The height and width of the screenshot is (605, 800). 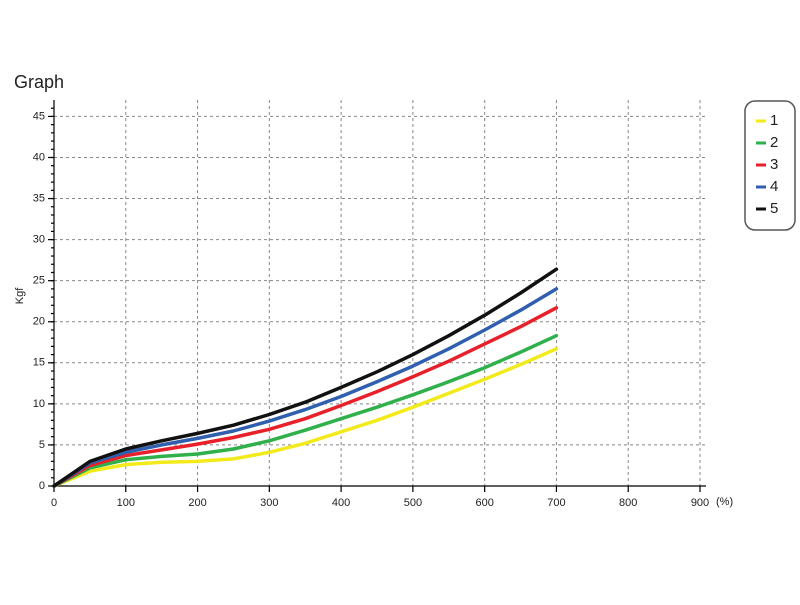 What do you see at coordinates (39, 157) in the screenshot?
I see `y-tick-label: 40` at bounding box center [39, 157].